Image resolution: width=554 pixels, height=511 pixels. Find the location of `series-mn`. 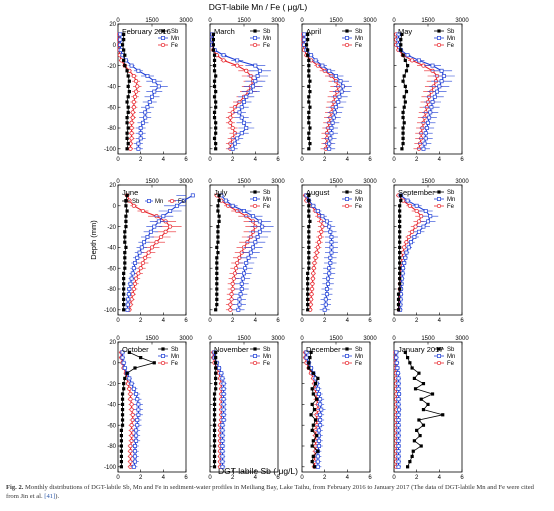

series-mn is located at coordinates (160, 252).